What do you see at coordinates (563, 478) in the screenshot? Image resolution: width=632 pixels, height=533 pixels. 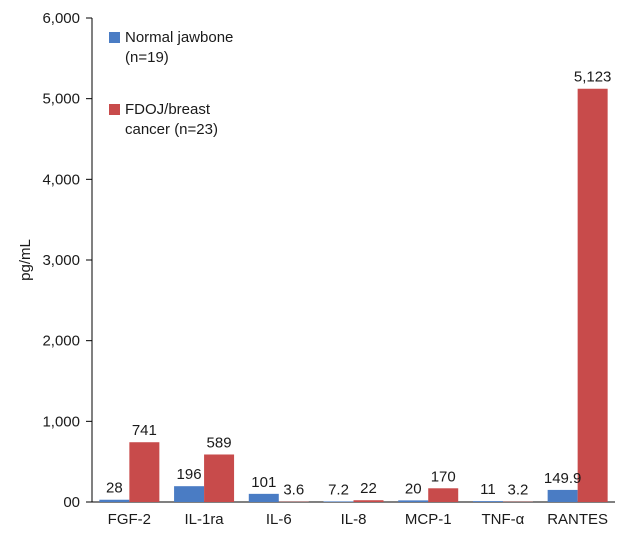 I see `data-label: 149.9` at bounding box center [563, 478].